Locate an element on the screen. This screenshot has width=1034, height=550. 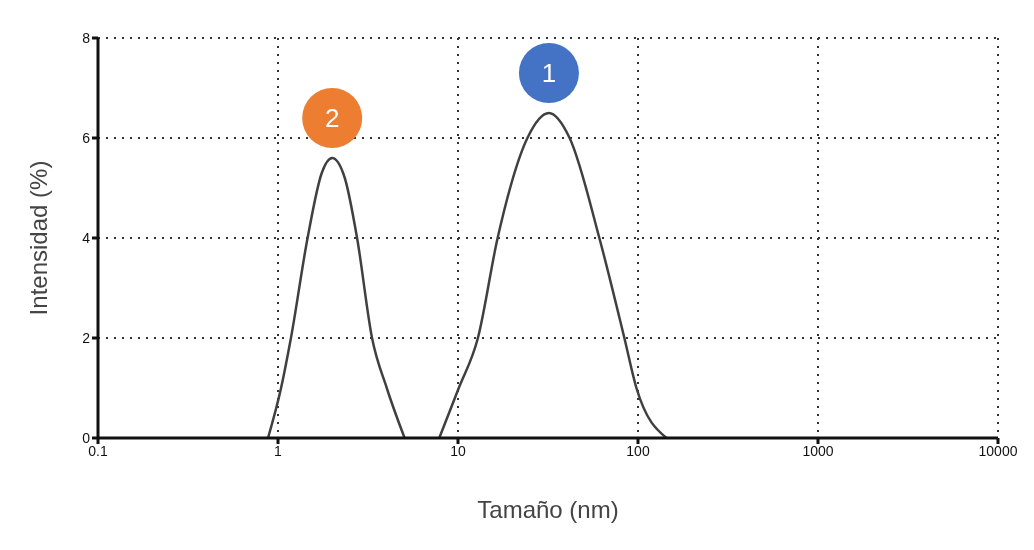
x-tick-label: 0.1 is located at coordinates (98, 450).